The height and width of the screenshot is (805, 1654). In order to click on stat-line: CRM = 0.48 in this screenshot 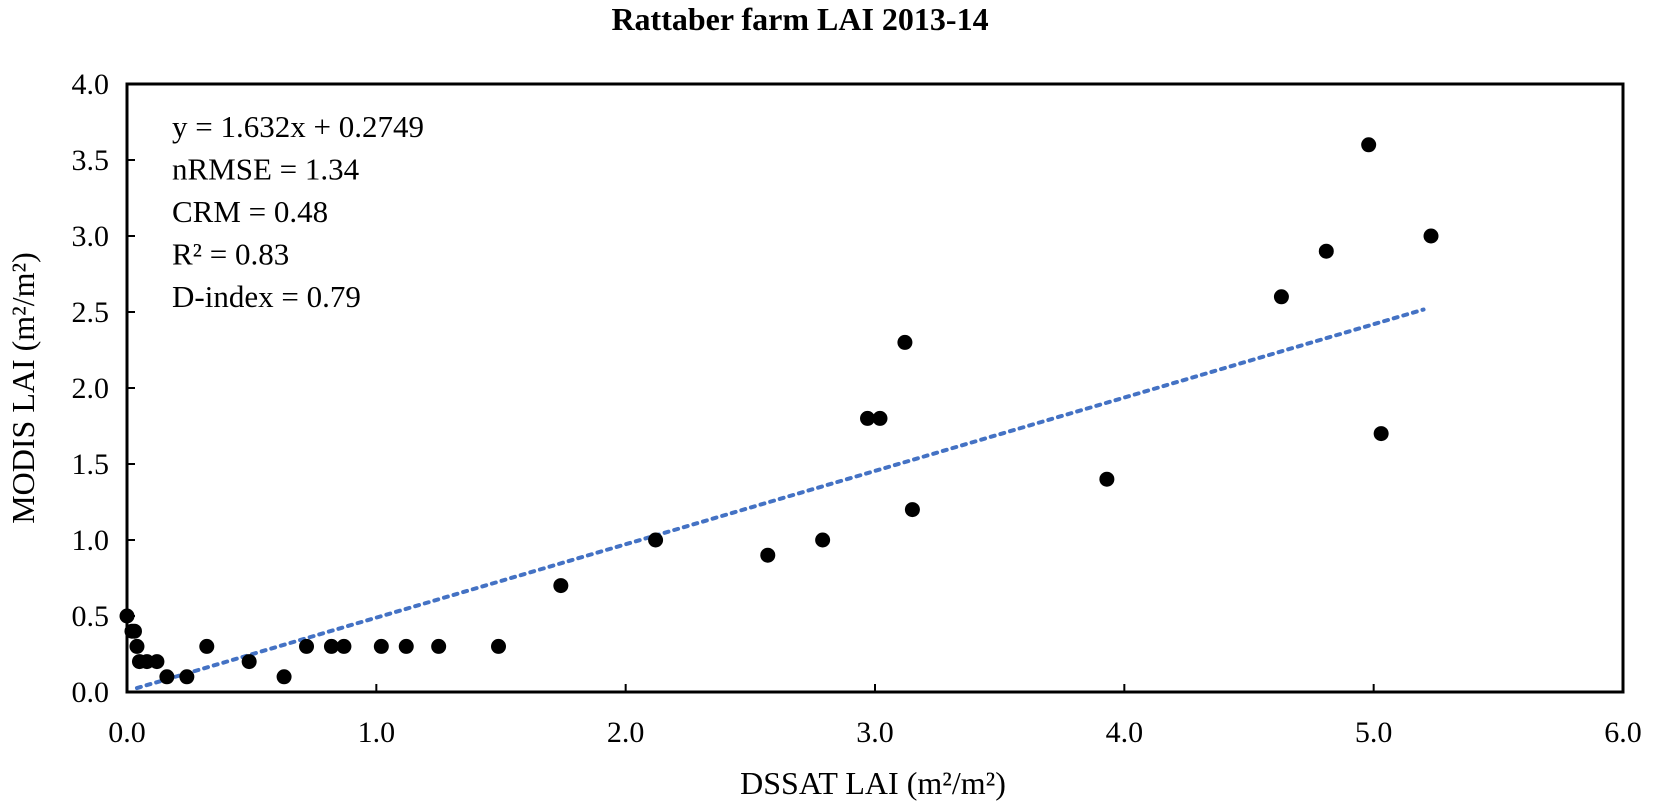, I will do `click(250, 211)`.